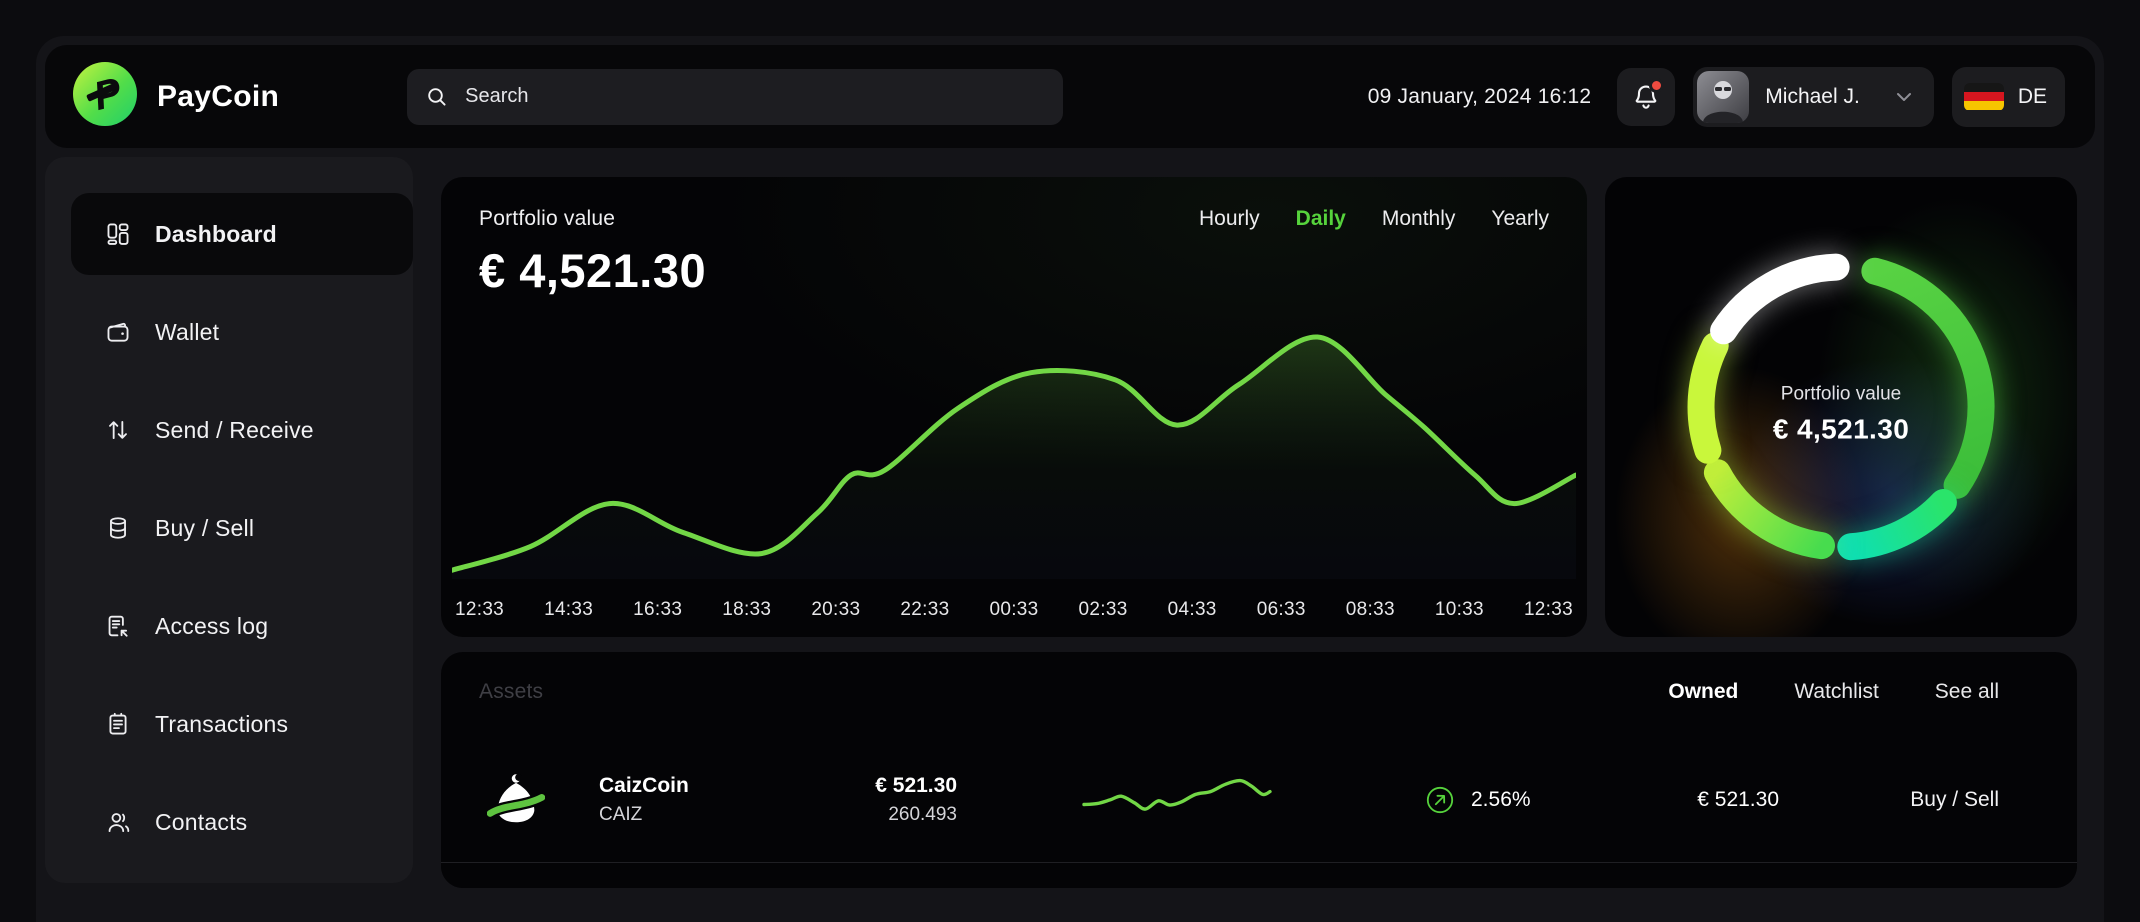 This screenshot has width=2140, height=922. What do you see at coordinates (1738, 799) in the screenshot?
I see `coin-value: € 521.30` at bounding box center [1738, 799].